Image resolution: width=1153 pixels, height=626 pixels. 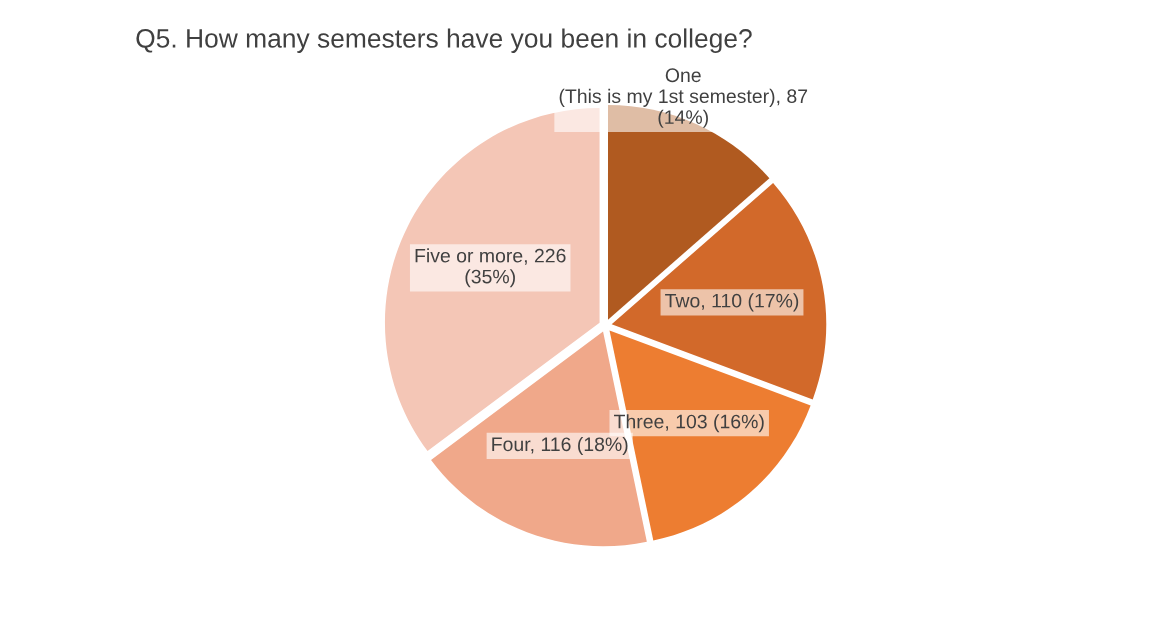 What do you see at coordinates (560, 445) in the screenshot?
I see `slice-label: Four, 116 (18%)` at bounding box center [560, 445].